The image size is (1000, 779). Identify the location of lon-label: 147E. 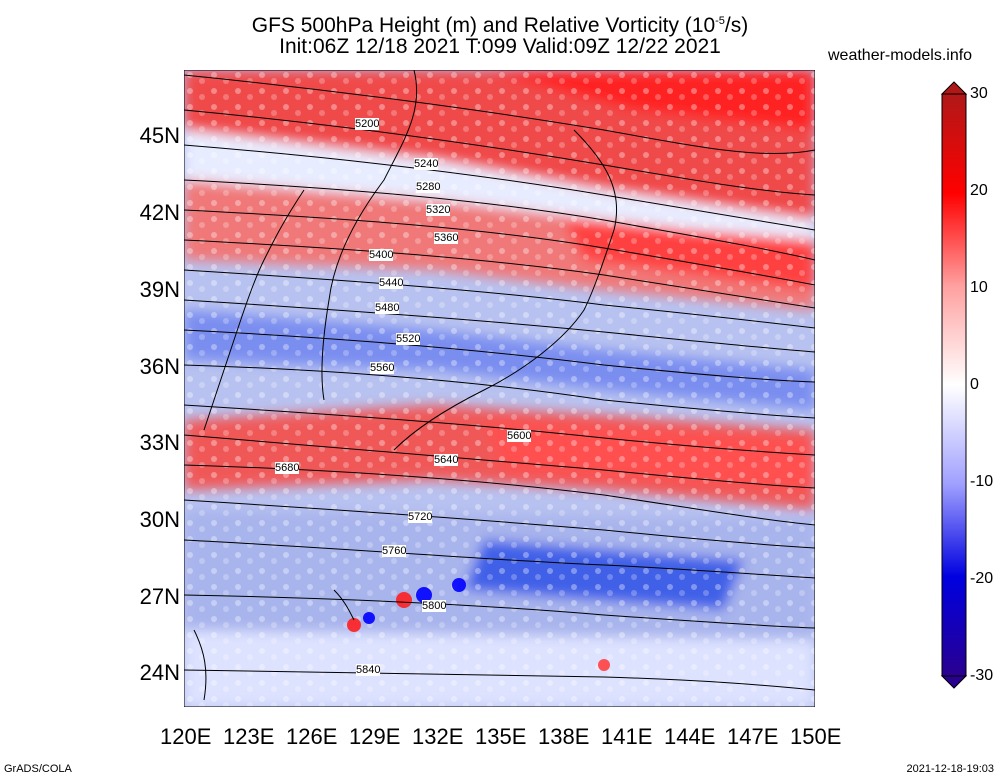
(753, 736).